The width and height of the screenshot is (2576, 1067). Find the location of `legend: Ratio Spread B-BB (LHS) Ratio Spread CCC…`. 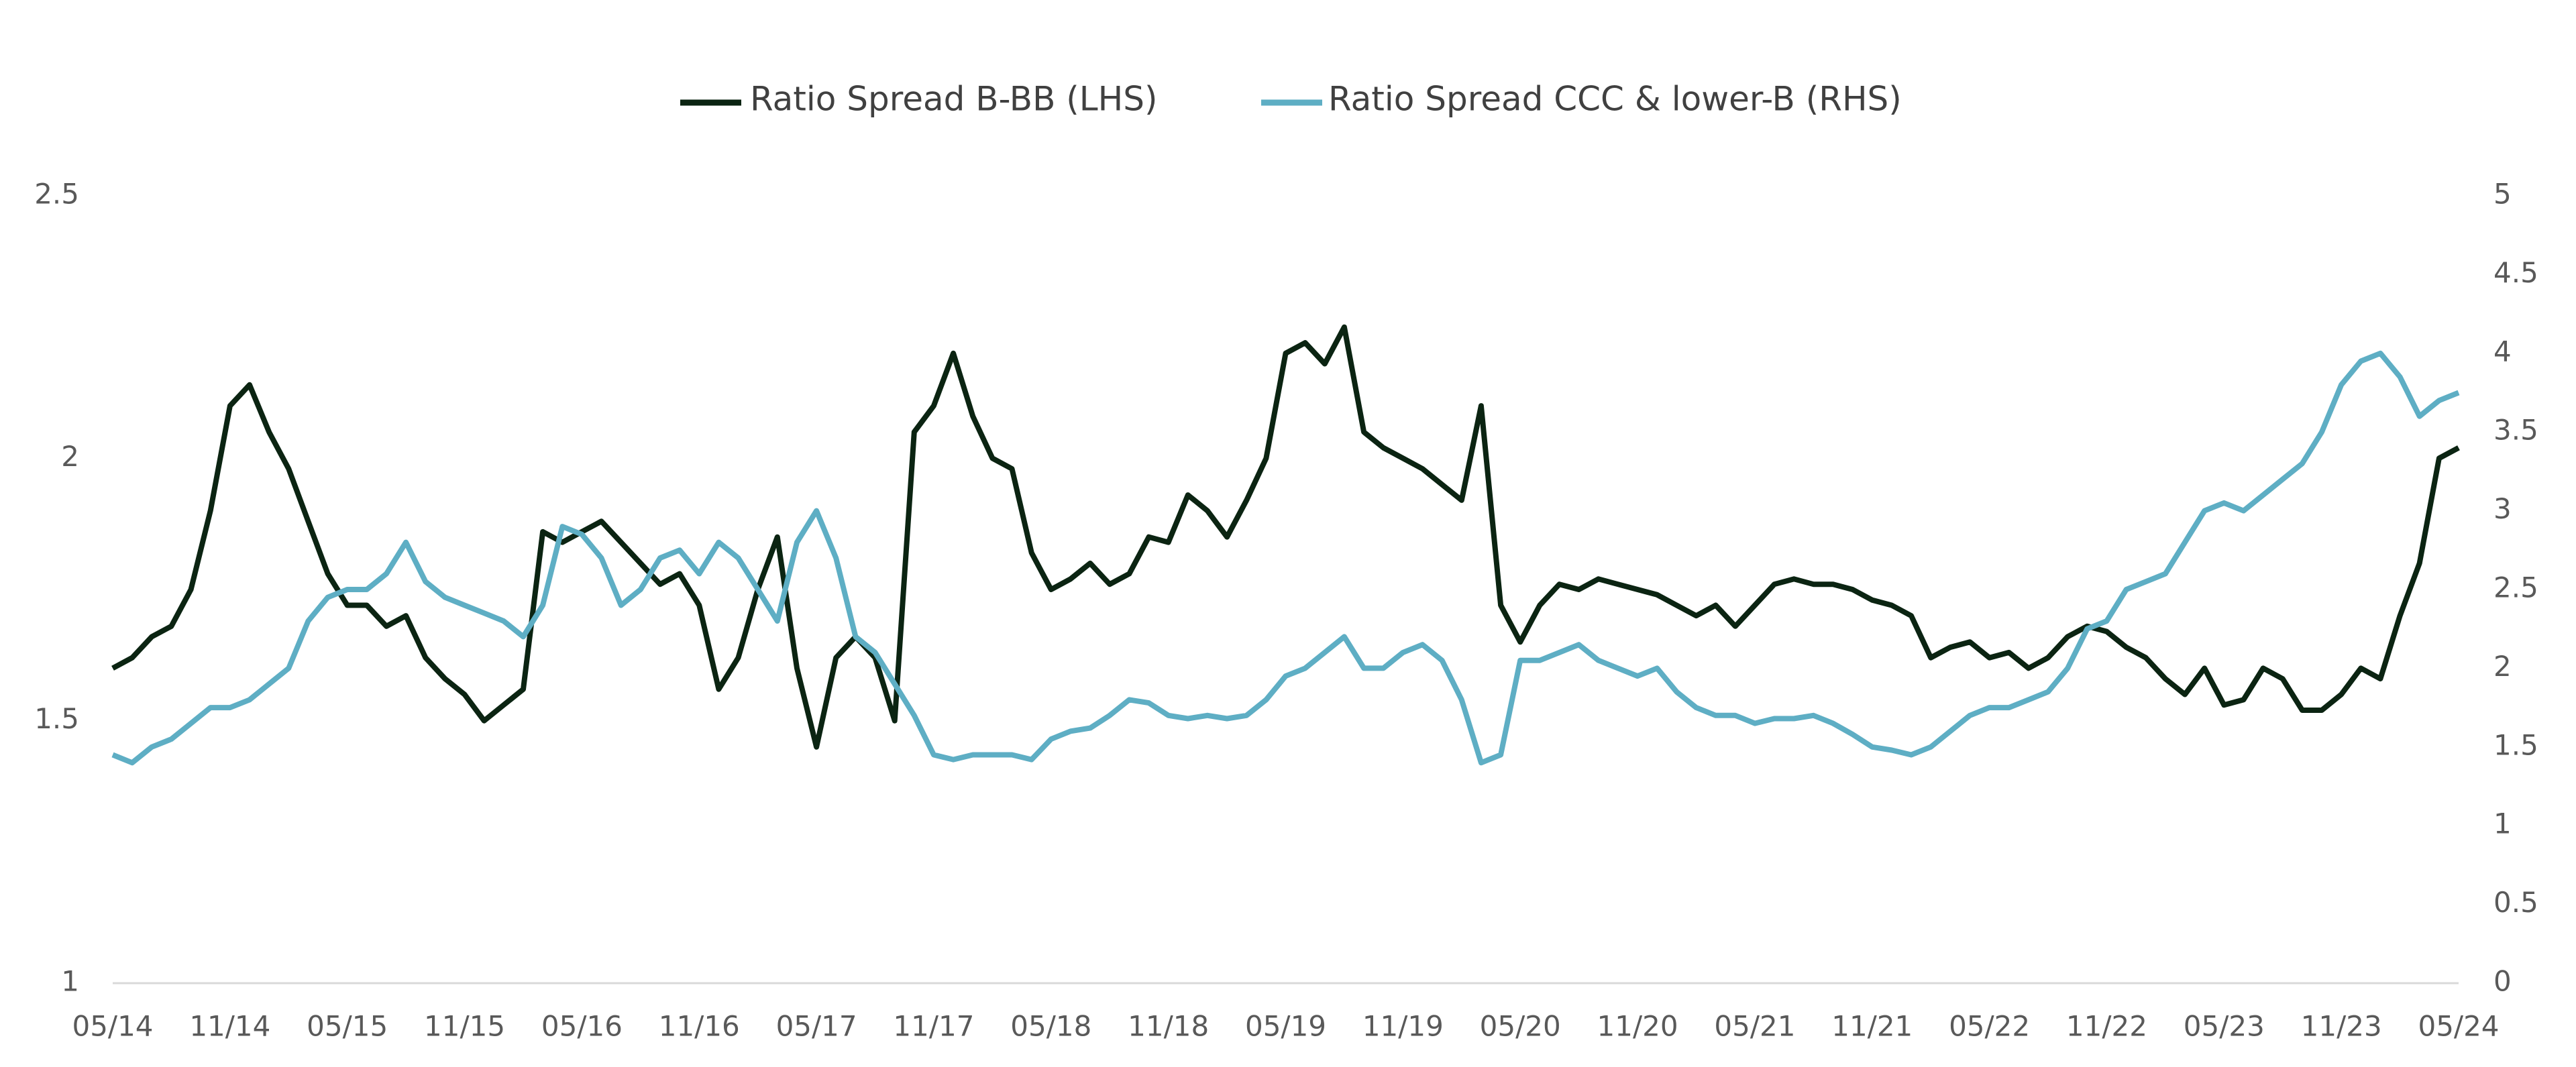

legend: Ratio Spread B-BB (LHS) Ratio Spread CCC… is located at coordinates (1291, 99).